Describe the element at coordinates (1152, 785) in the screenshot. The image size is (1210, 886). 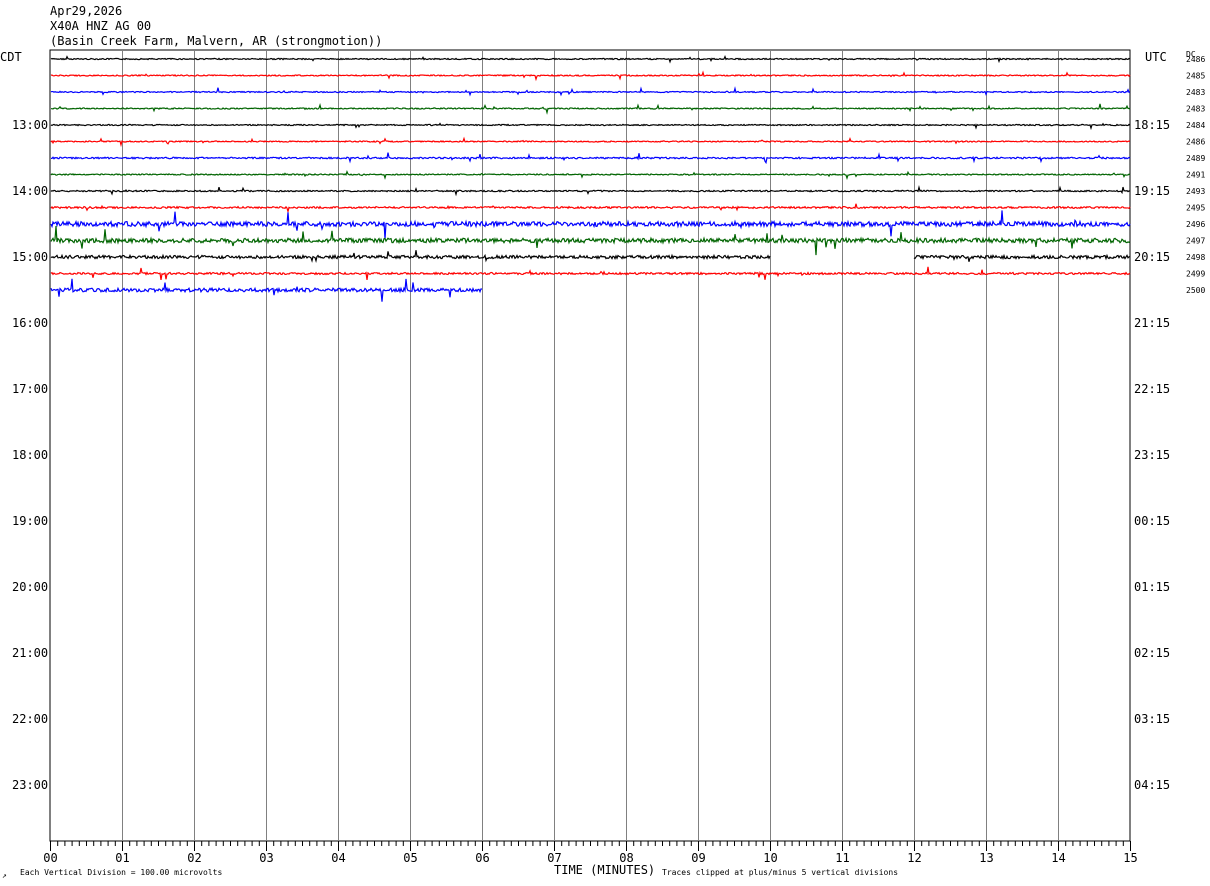
I see `utc-hour-label: 04:15` at that location.